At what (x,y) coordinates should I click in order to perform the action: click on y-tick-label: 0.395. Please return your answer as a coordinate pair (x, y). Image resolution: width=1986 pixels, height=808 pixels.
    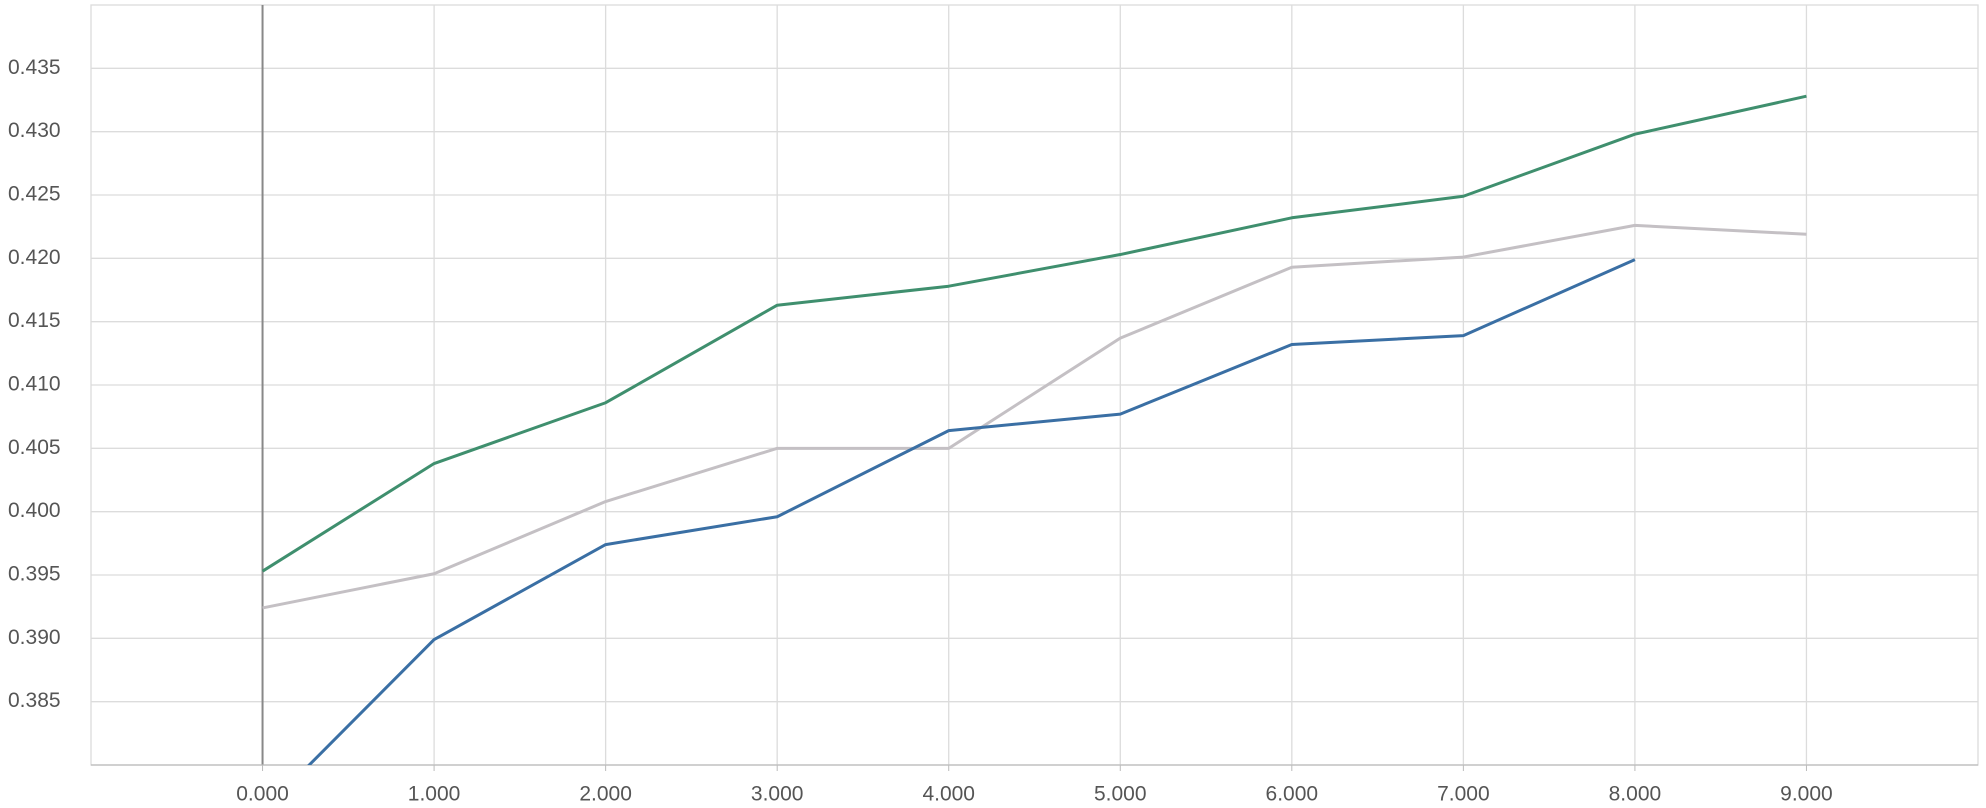
    Looking at the image, I should click on (34, 574).